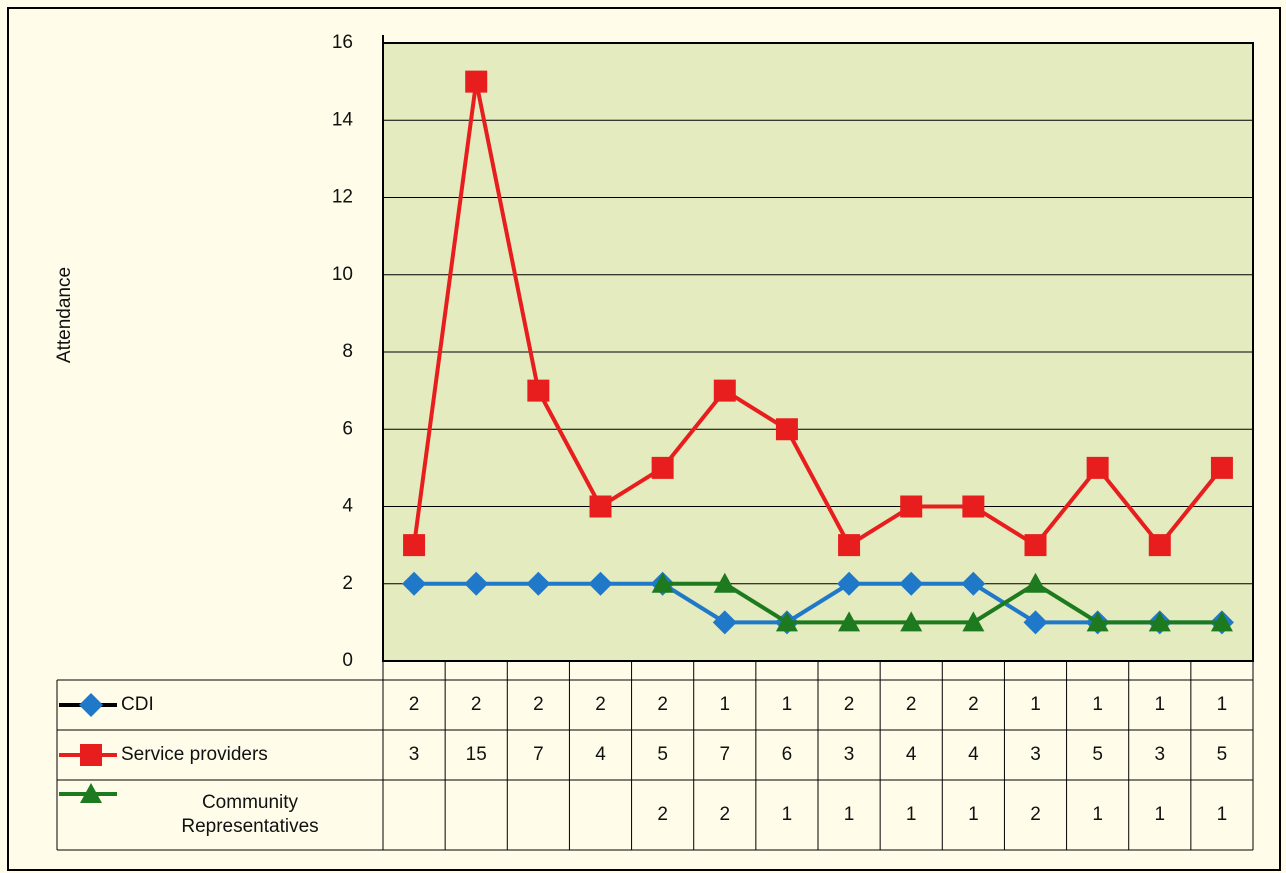  What do you see at coordinates (342, 274) in the screenshot?
I see `y-tick-label: 10` at bounding box center [342, 274].